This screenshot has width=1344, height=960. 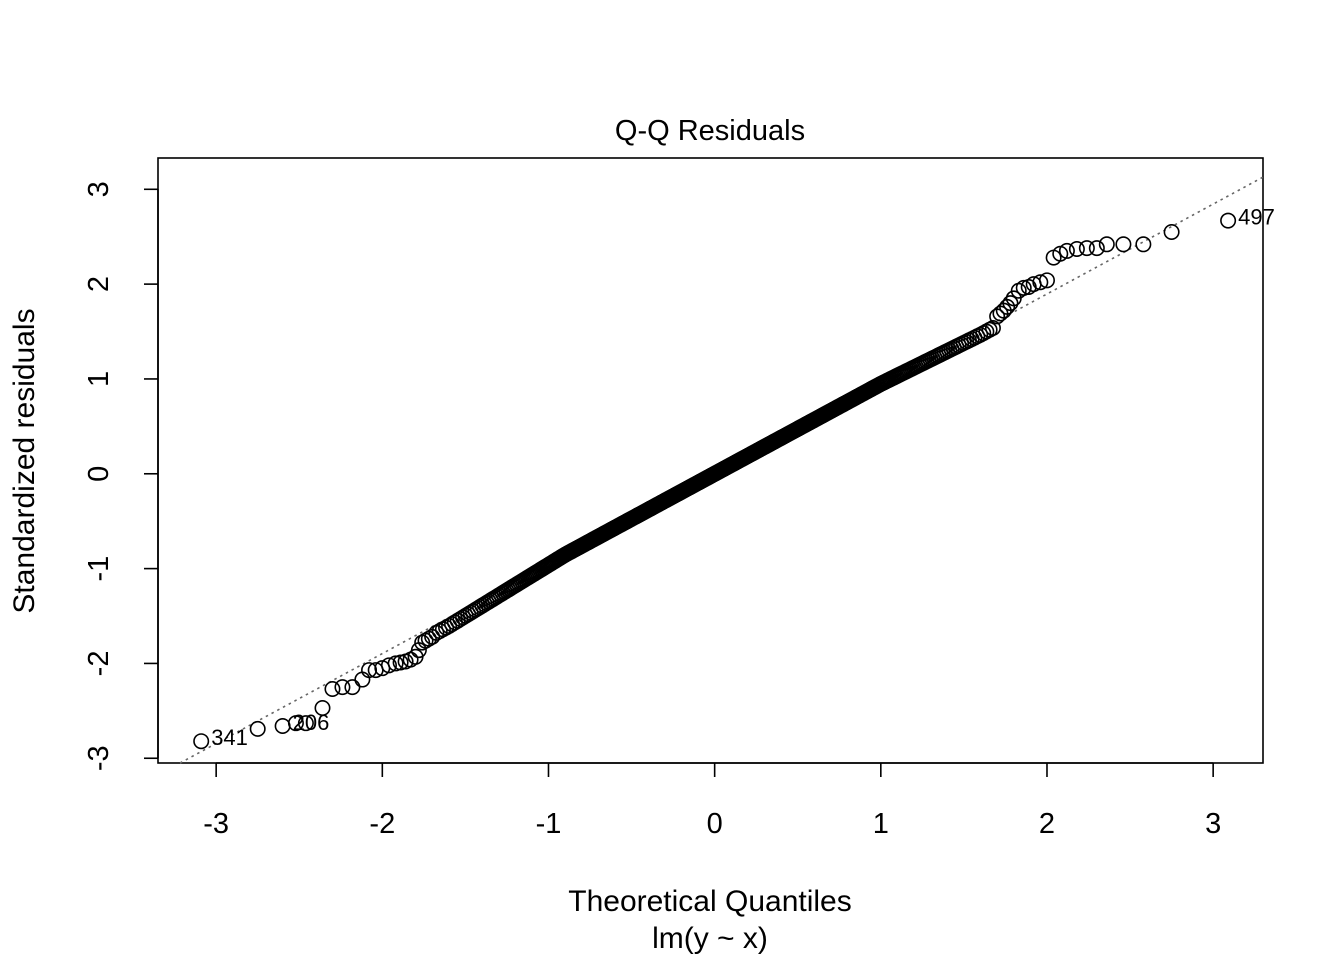 I want to click on x-axis-title: Theoretical Quantiles, so click(x=709, y=901).